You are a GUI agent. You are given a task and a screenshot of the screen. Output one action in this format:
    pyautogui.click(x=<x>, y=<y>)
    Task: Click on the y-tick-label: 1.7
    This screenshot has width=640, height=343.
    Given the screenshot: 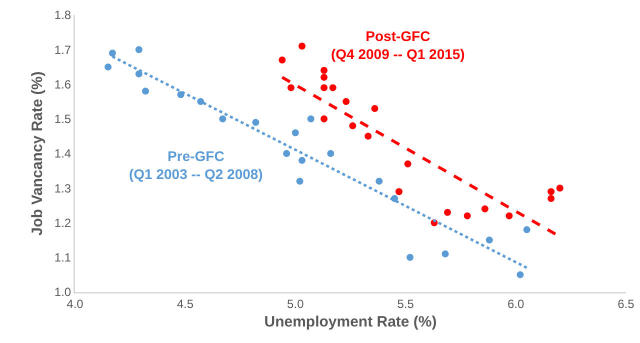 What is the action you would take?
    pyautogui.click(x=63, y=49)
    